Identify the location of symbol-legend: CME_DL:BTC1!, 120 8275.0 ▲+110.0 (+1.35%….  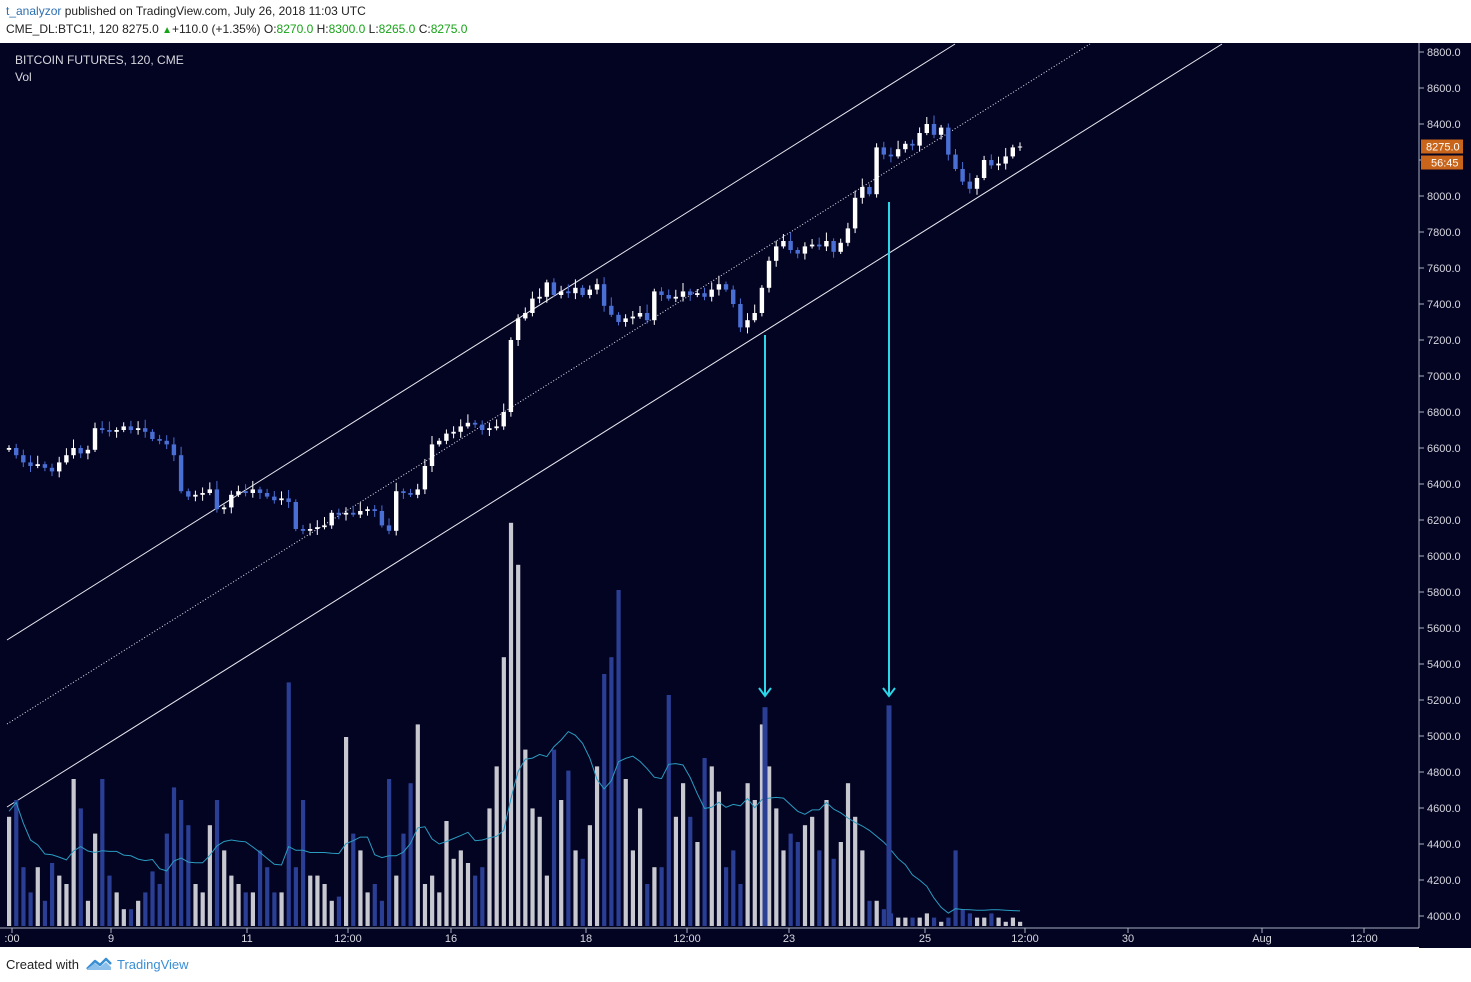
(236, 29).